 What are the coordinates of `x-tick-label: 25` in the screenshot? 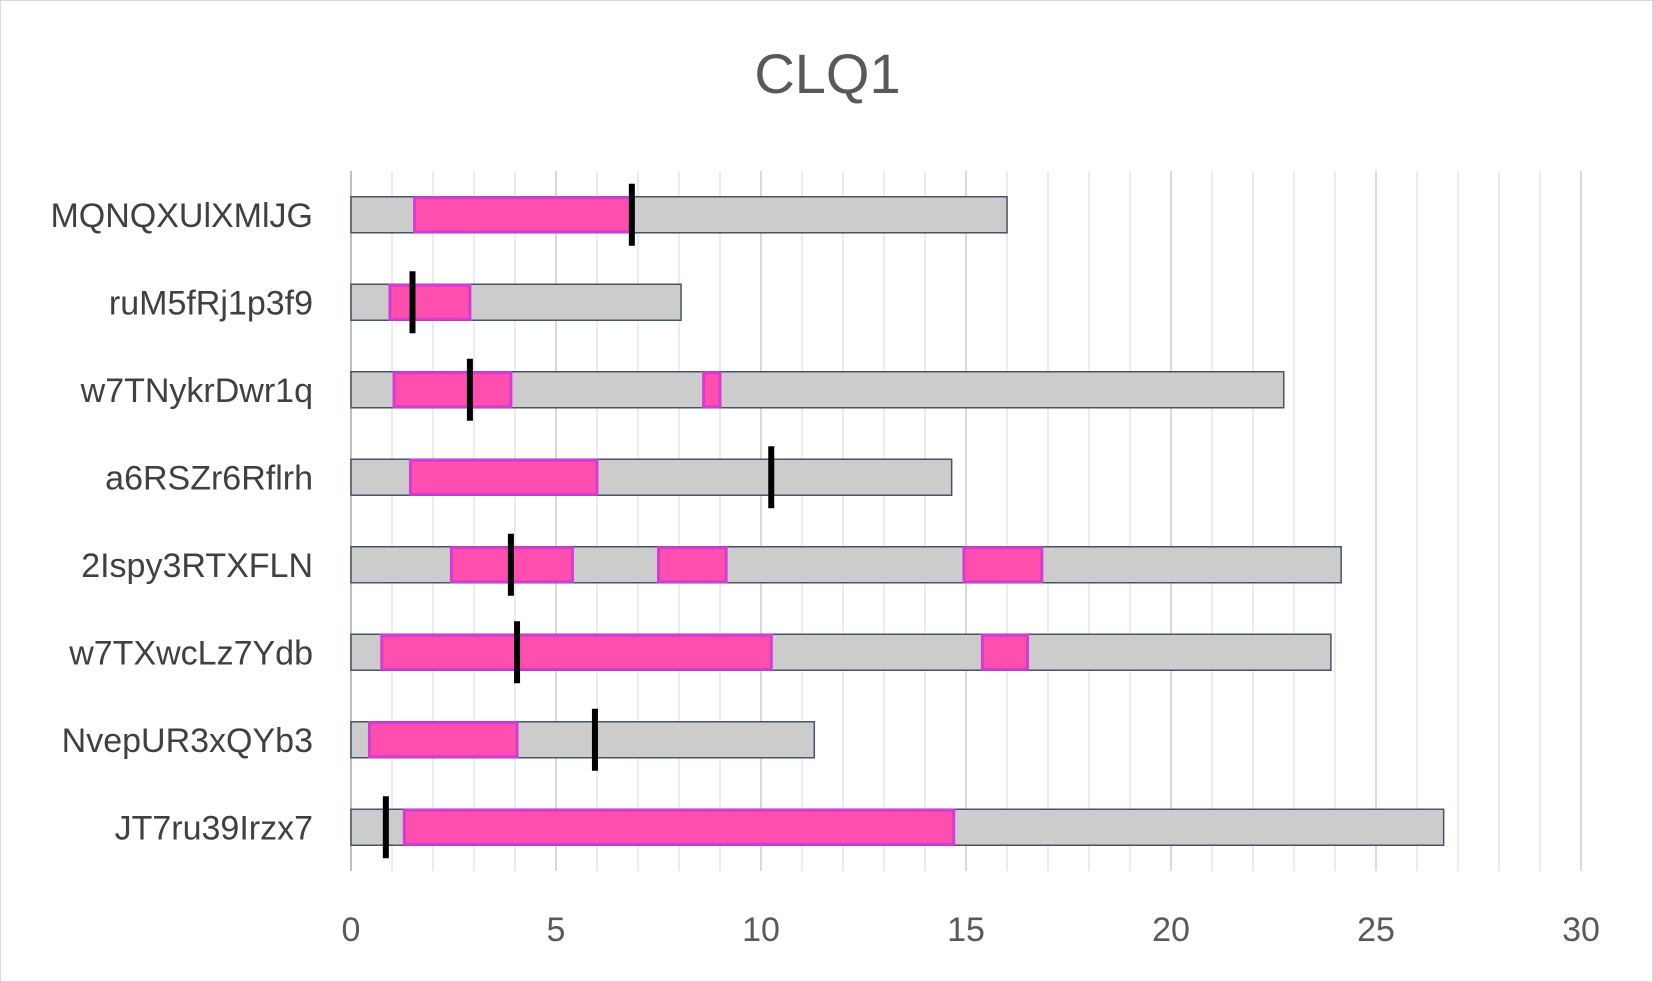 It's located at (1376, 930).